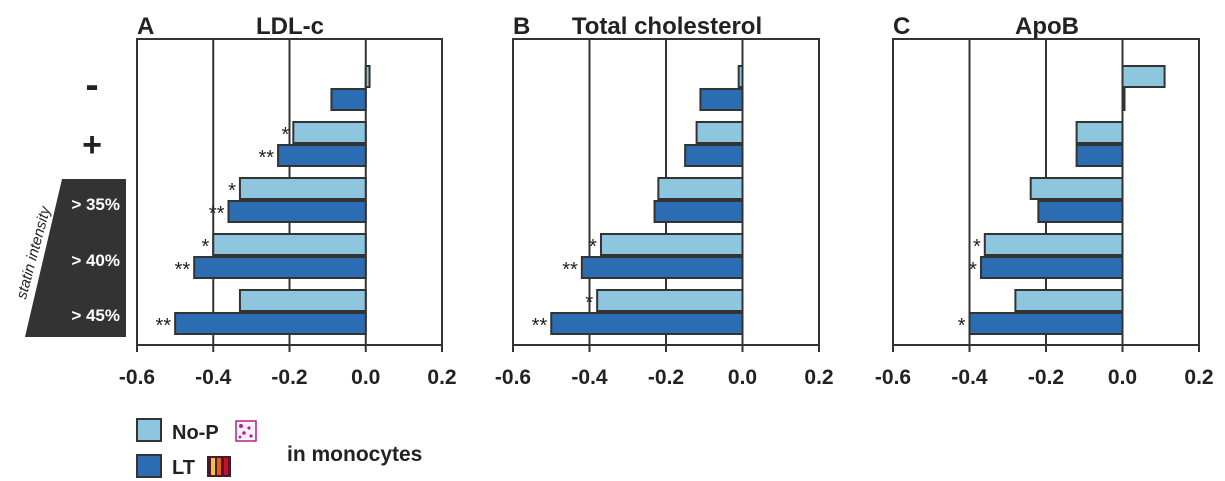 The height and width of the screenshot is (481, 1225). What do you see at coordinates (149, 466) in the screenshot?
I see `legend-swatch-lt` at bounding box center [149, 466].